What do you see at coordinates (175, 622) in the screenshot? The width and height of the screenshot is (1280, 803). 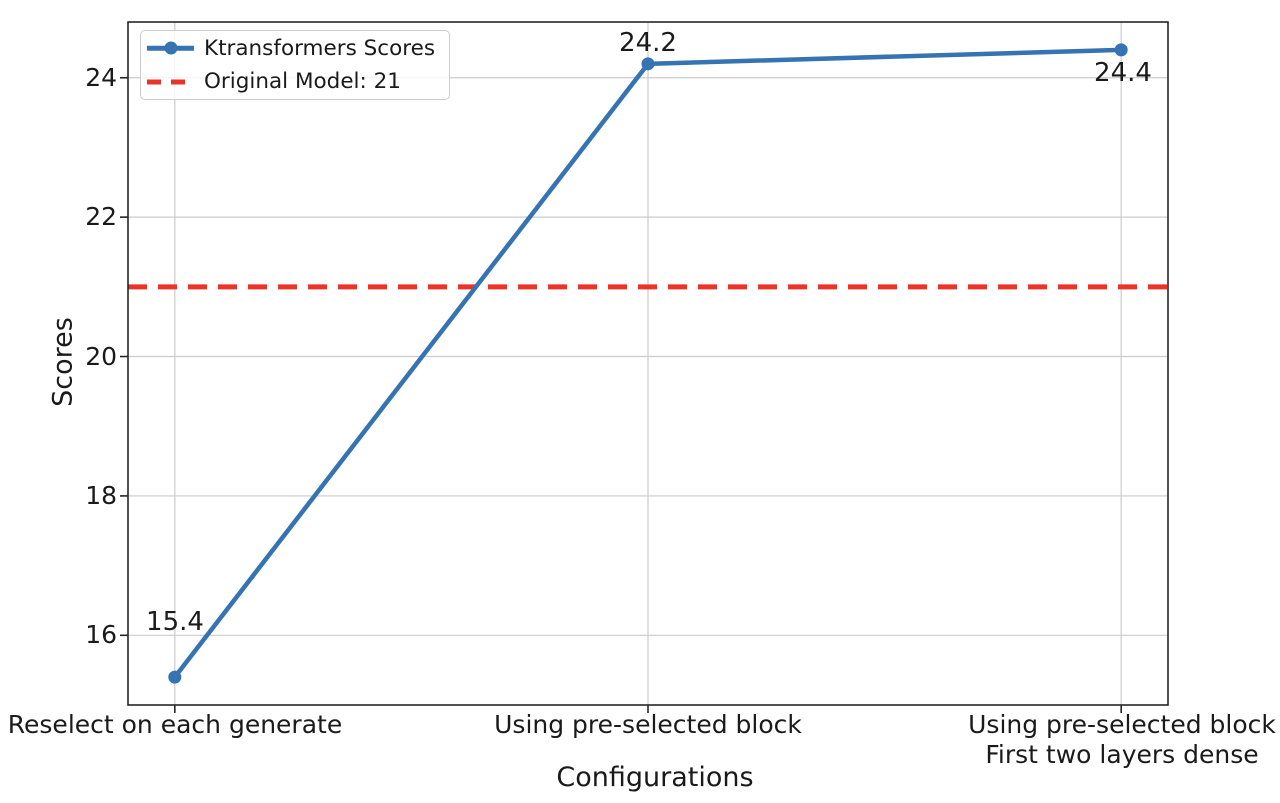 I see `data-label: 15.4` at bounding box center [175, 622].